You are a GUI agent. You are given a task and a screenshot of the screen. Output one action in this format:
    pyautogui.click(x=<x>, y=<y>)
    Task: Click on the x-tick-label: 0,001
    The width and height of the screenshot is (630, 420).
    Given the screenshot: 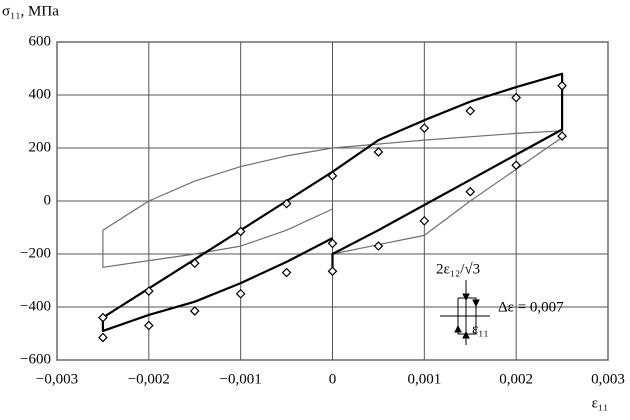 What is the action you would take?
    pyautogui.click(x=424, y=379)
    